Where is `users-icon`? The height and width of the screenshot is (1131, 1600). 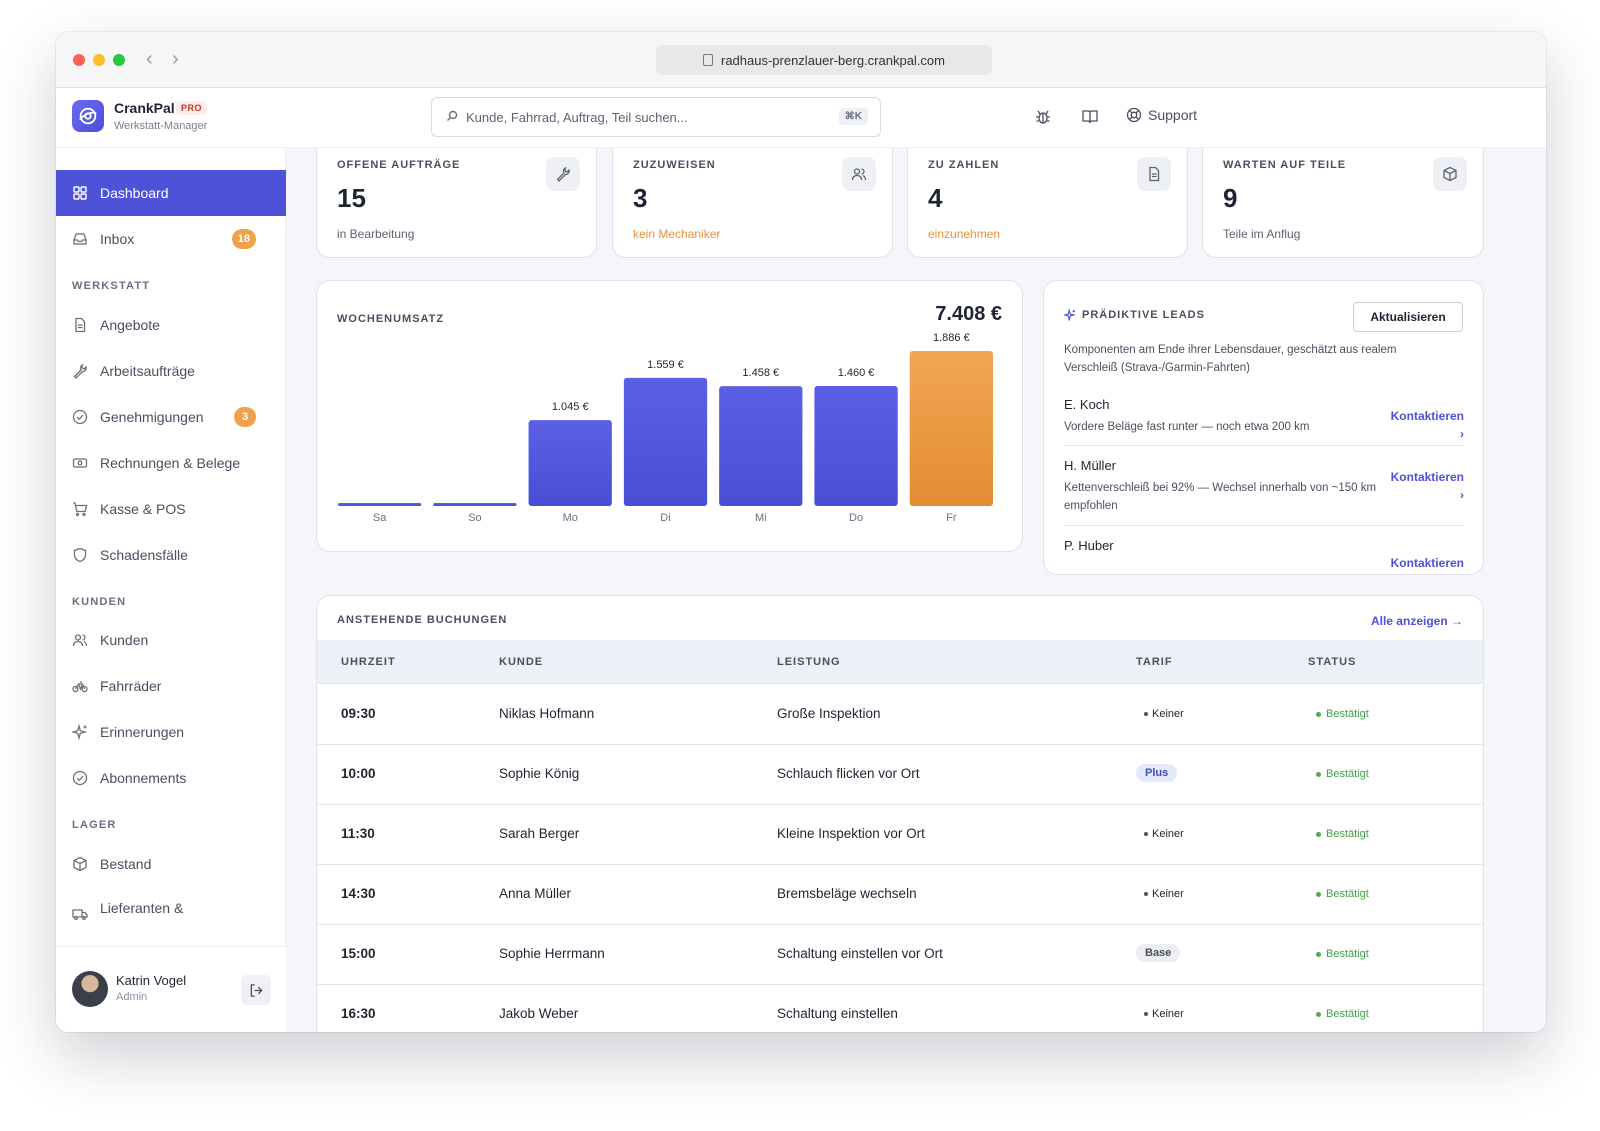 users-icon is located at coordinates (80, 640).